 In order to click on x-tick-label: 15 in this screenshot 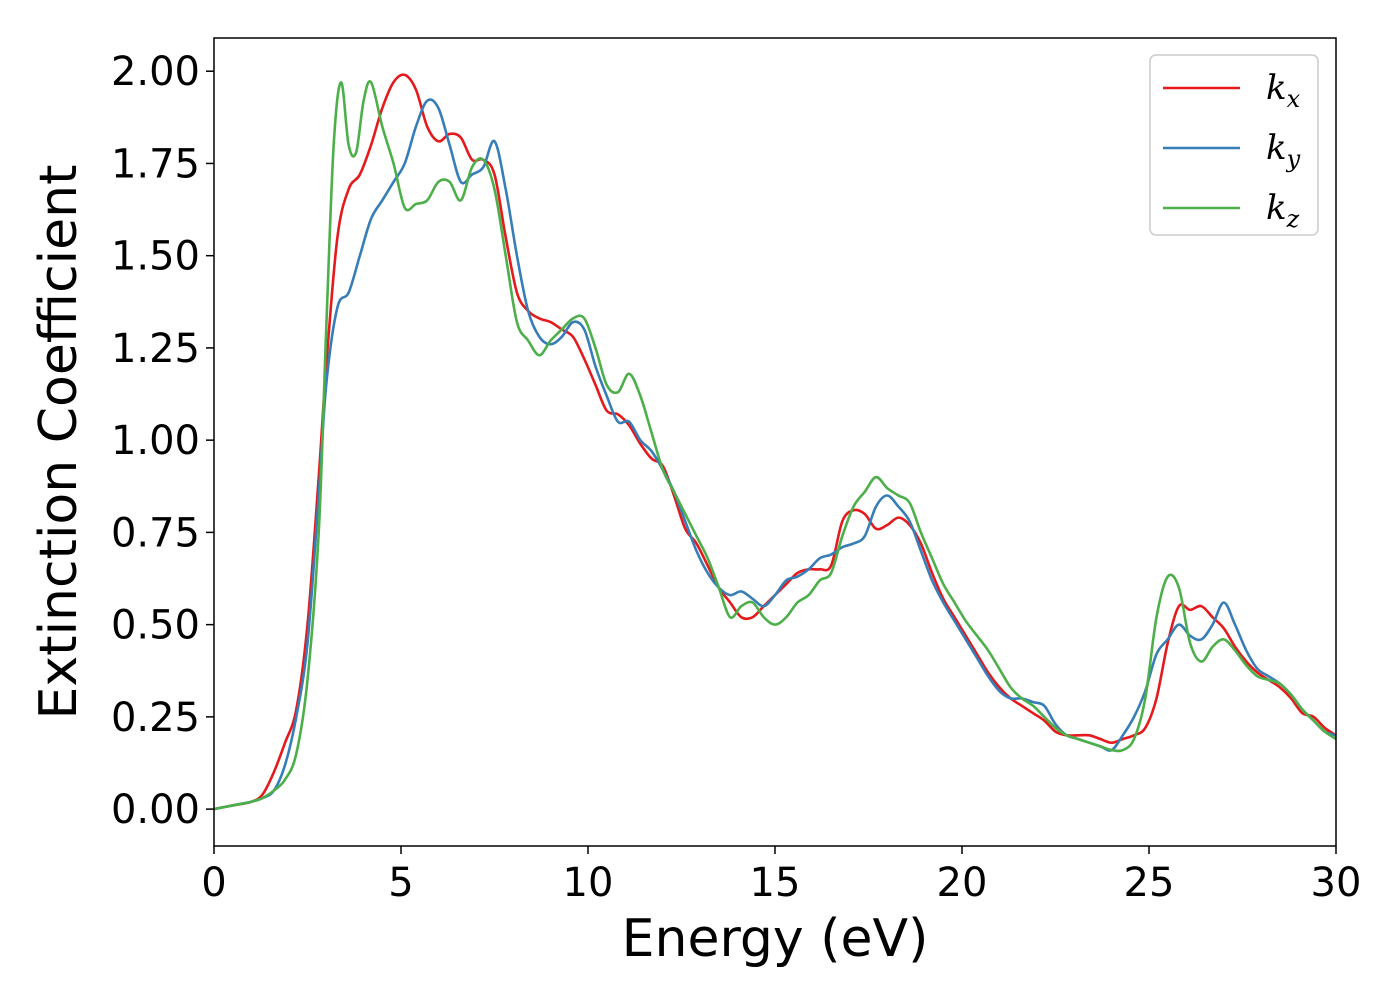, I will do `click(775, 883)`.